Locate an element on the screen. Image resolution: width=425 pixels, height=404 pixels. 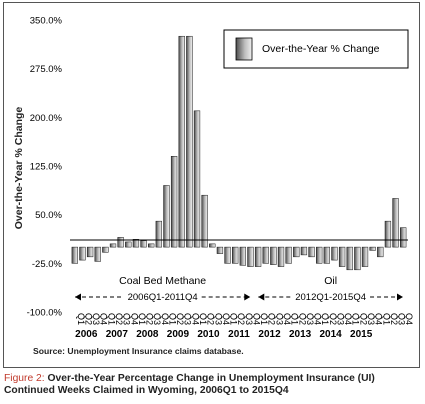
y-tick-label: 275.0% is located at coordinates (46, 69).